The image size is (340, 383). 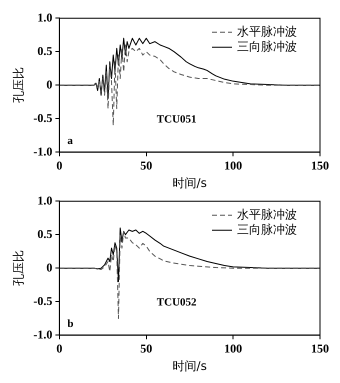 What do you see at coordinates (70, 141) in the screenshot?
I see `annotation: a` at bounding box center [70, 141].